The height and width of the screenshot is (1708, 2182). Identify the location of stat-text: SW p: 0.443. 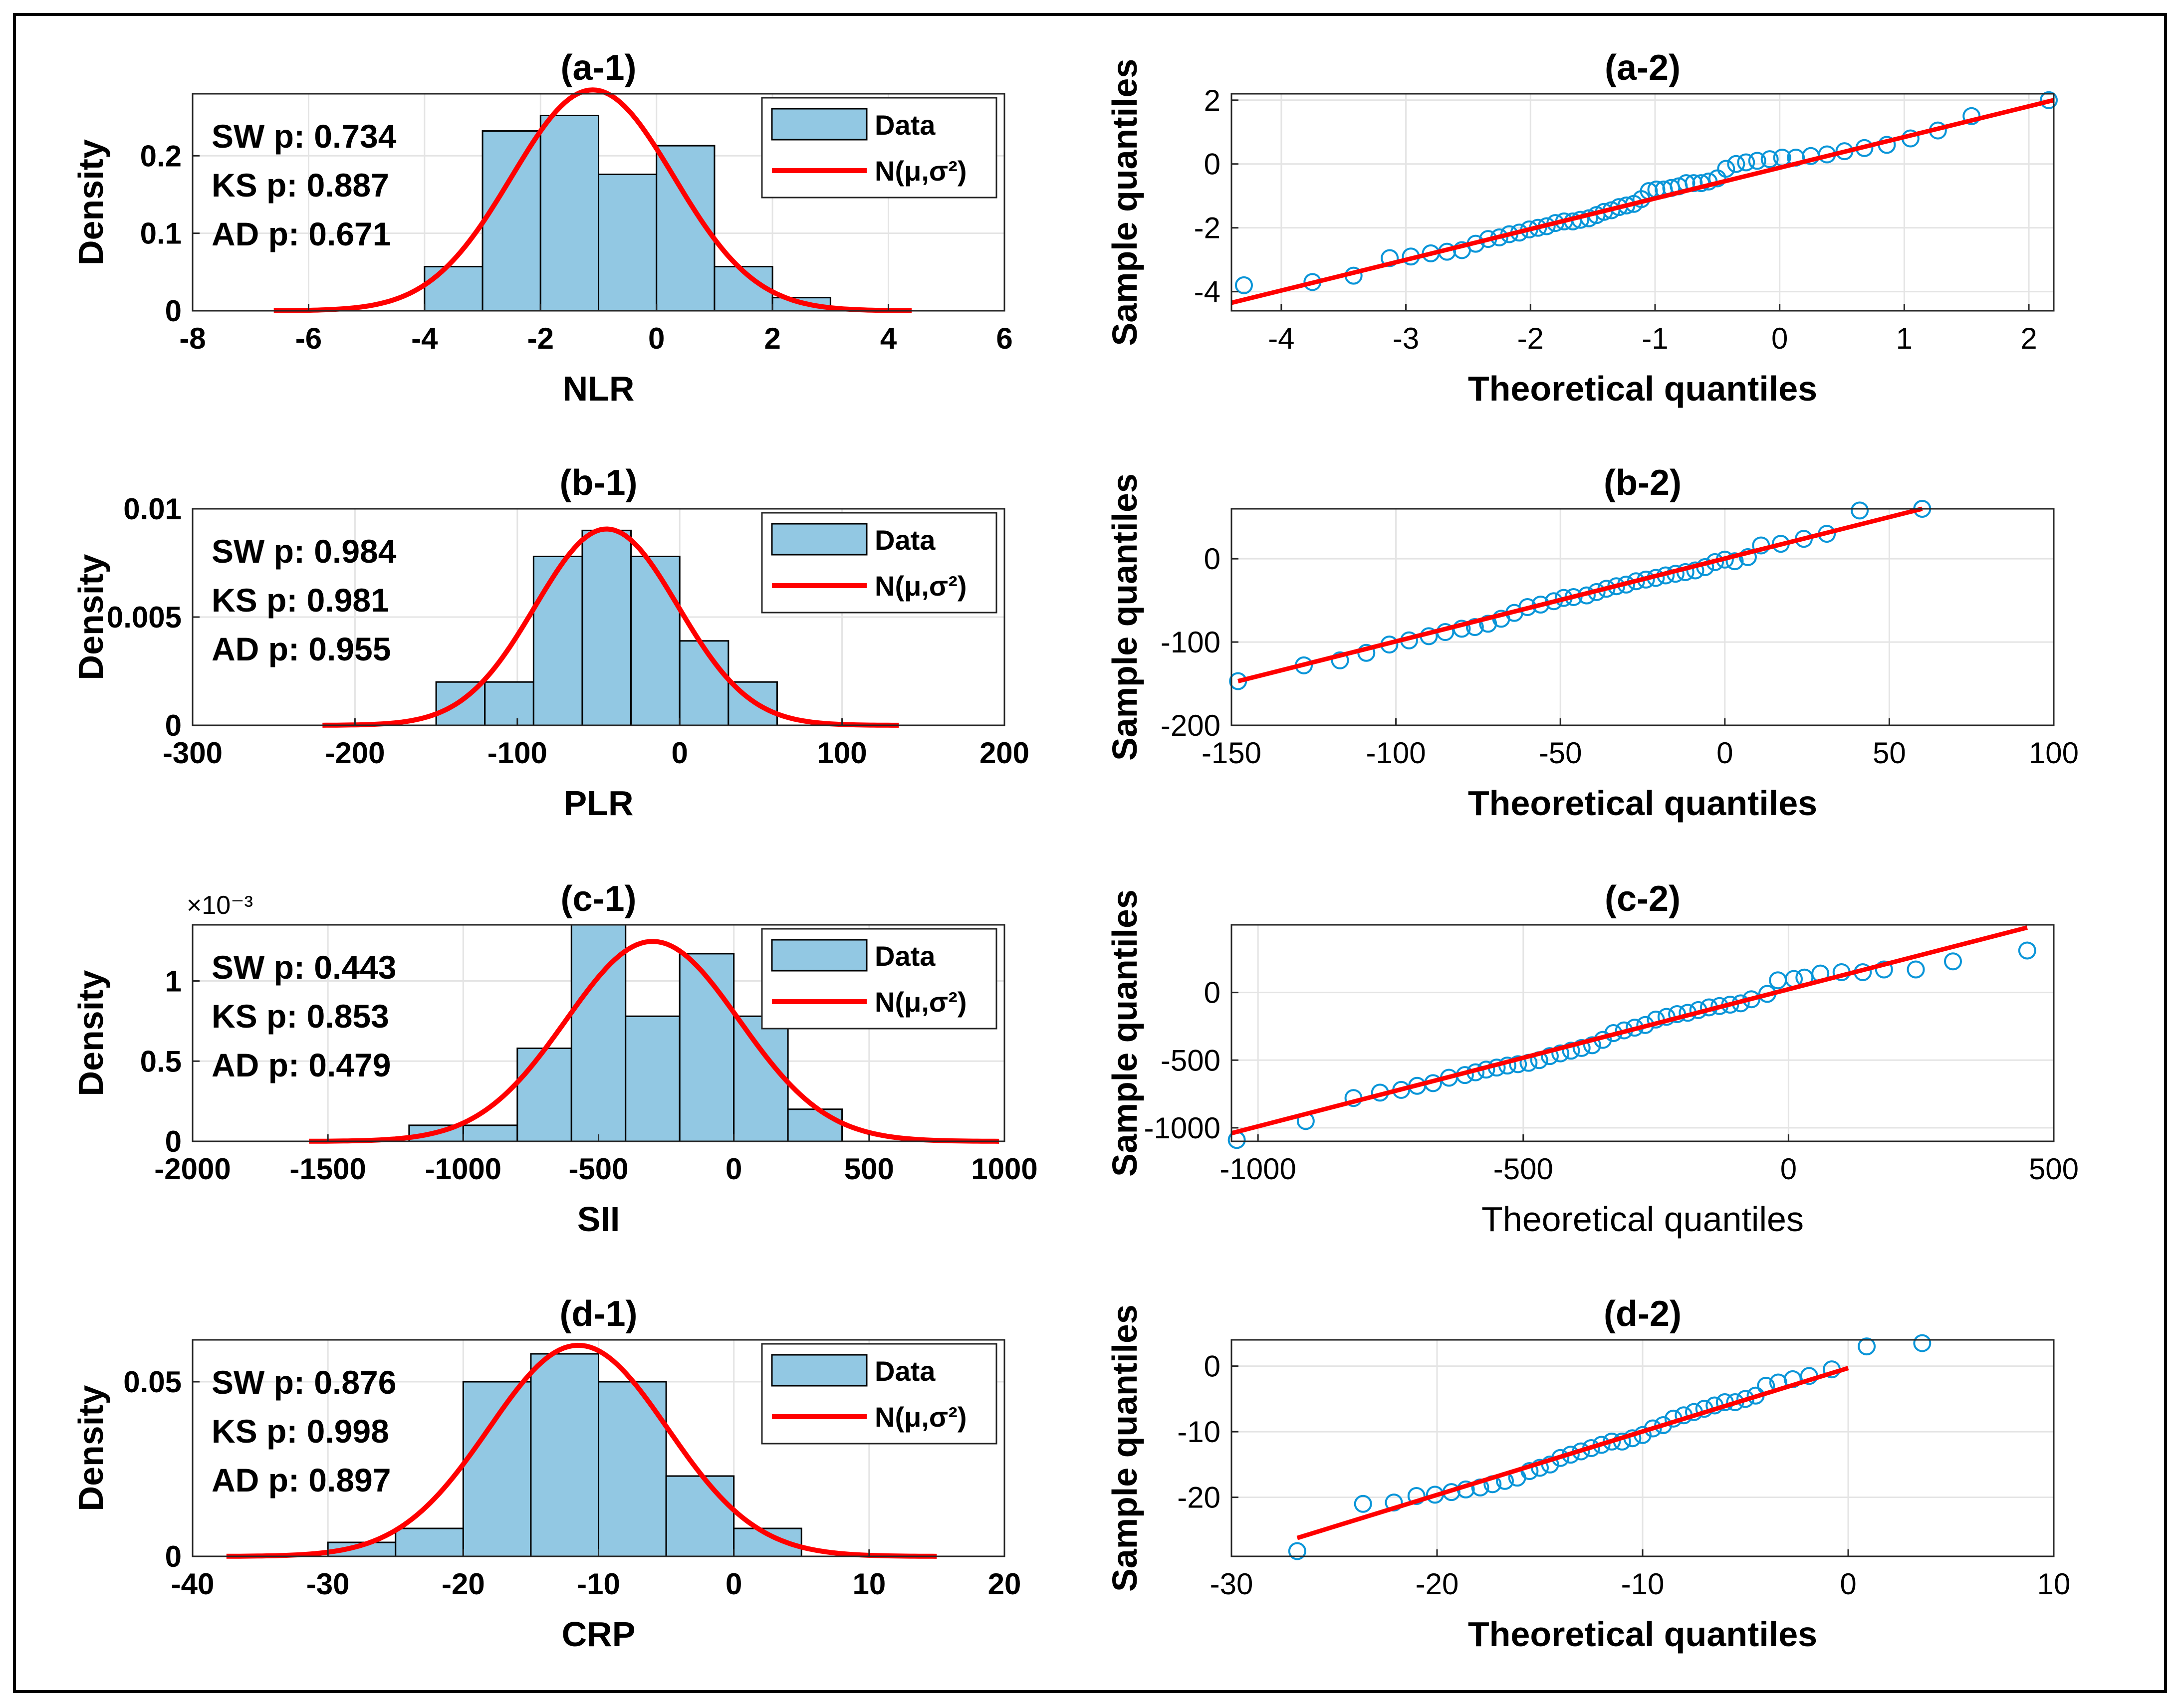
(304, 967).